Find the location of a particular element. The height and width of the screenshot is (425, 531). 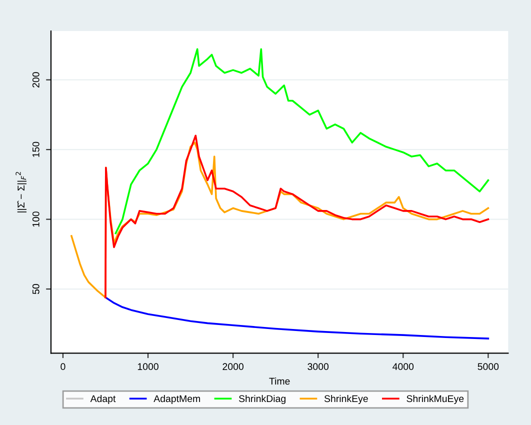

legend-label: AdaptMem is located at coordinates (177, 399).